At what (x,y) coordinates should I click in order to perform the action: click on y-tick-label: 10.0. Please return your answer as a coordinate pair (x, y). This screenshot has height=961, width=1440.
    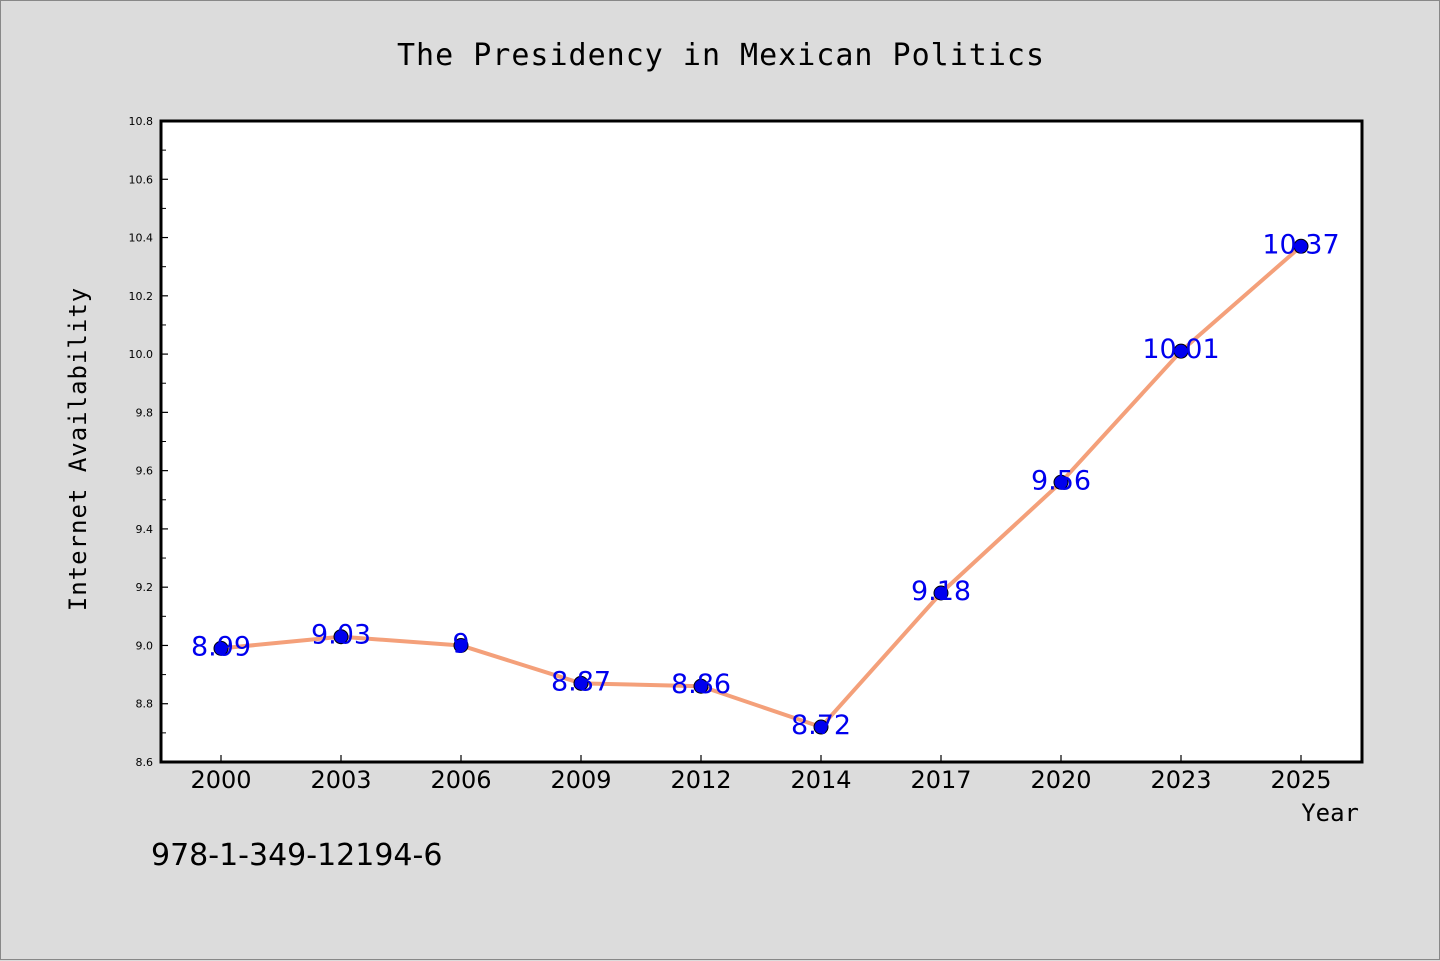
    Looking at the image, I should click on (141, 354).